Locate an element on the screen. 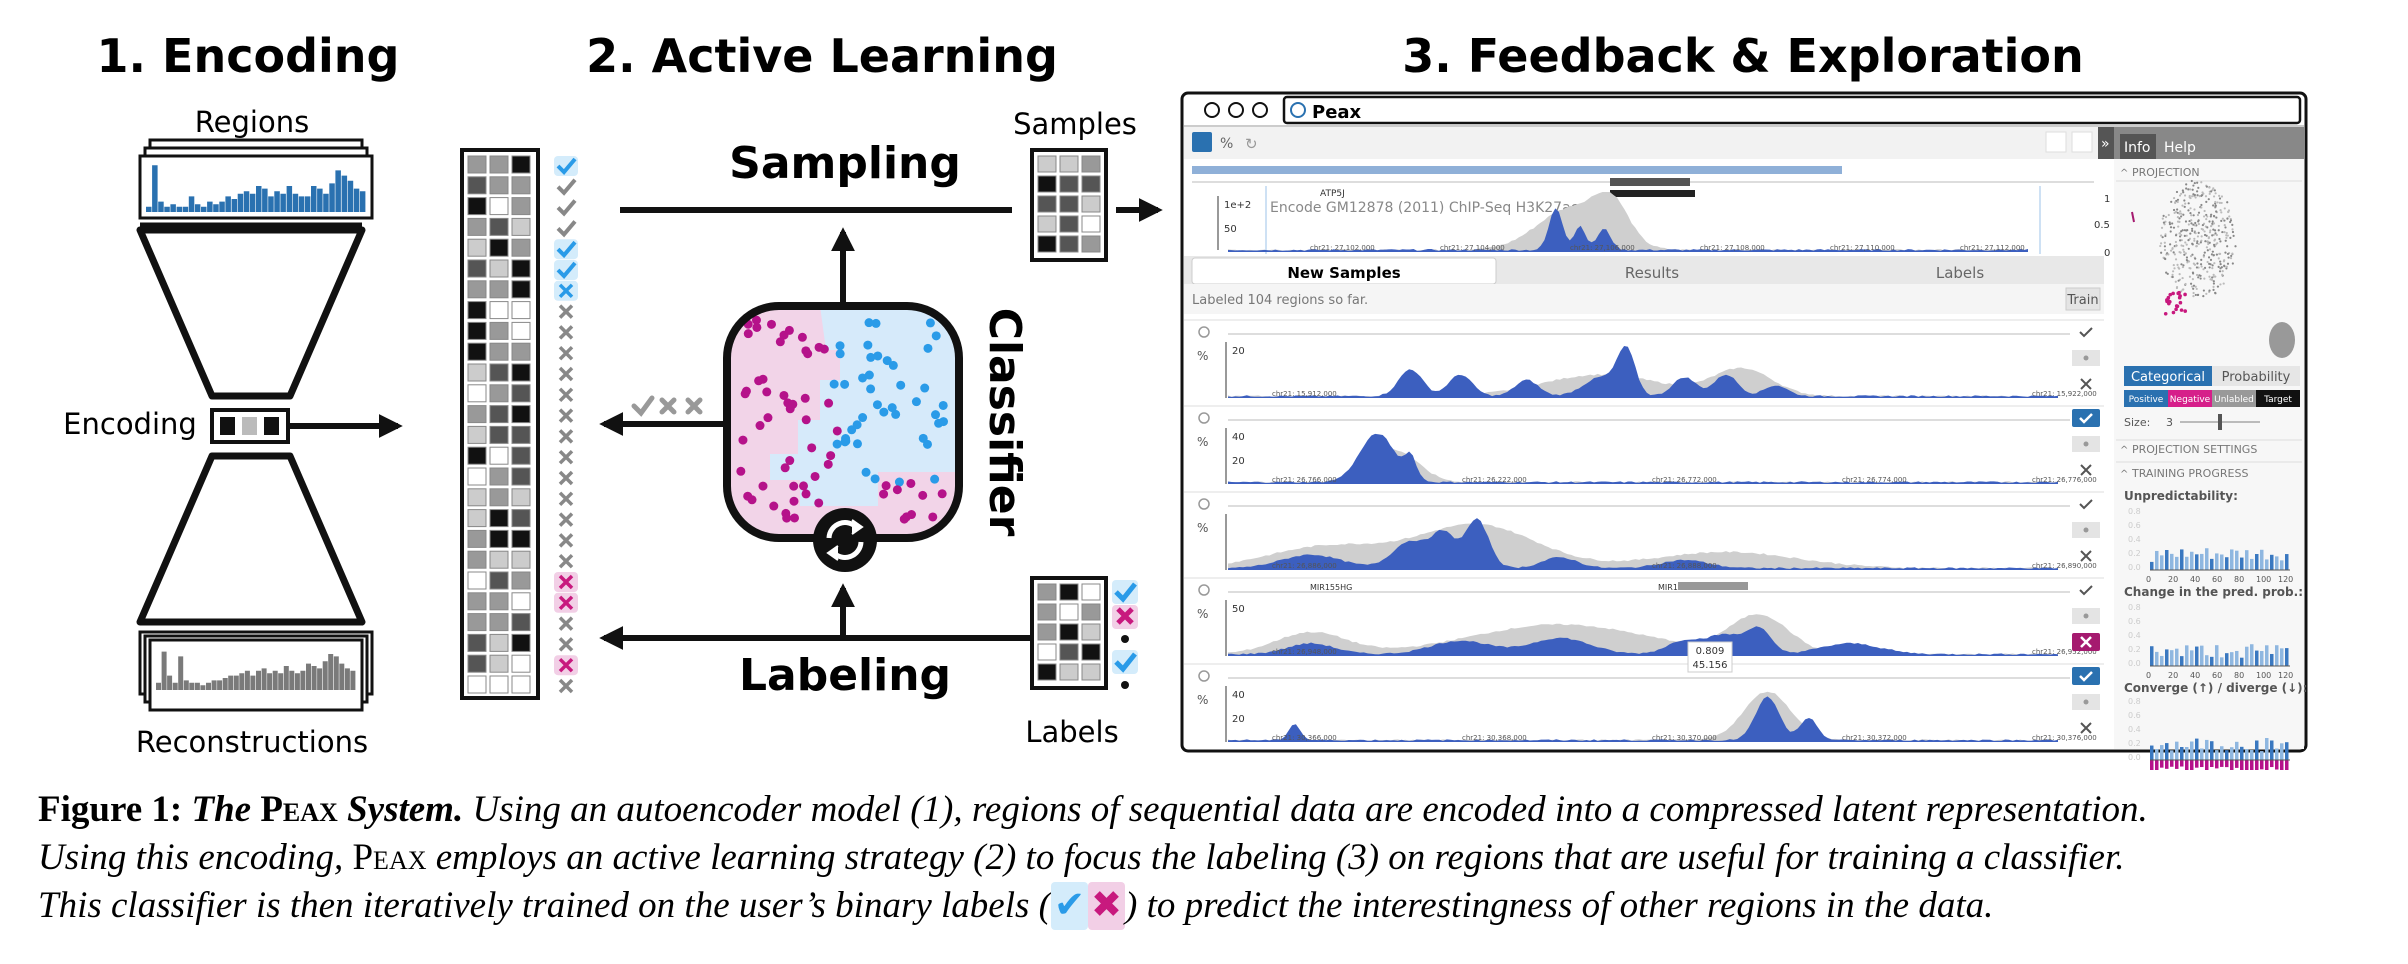 The image size is (2408, 964). unpredictability-chart: 0.8 0.6 0.4 0.2 0.0 0 20 40 60 80 100 120 is located at coordinates (2210, 545).